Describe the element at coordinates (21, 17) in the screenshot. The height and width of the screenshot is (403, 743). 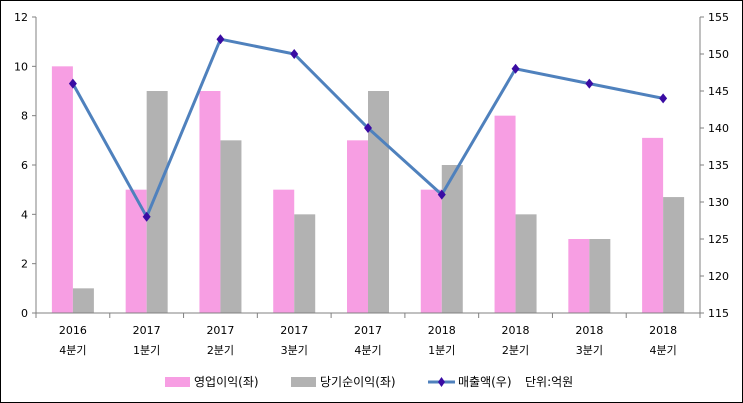
I see `left-tick-label: 12` at that location.